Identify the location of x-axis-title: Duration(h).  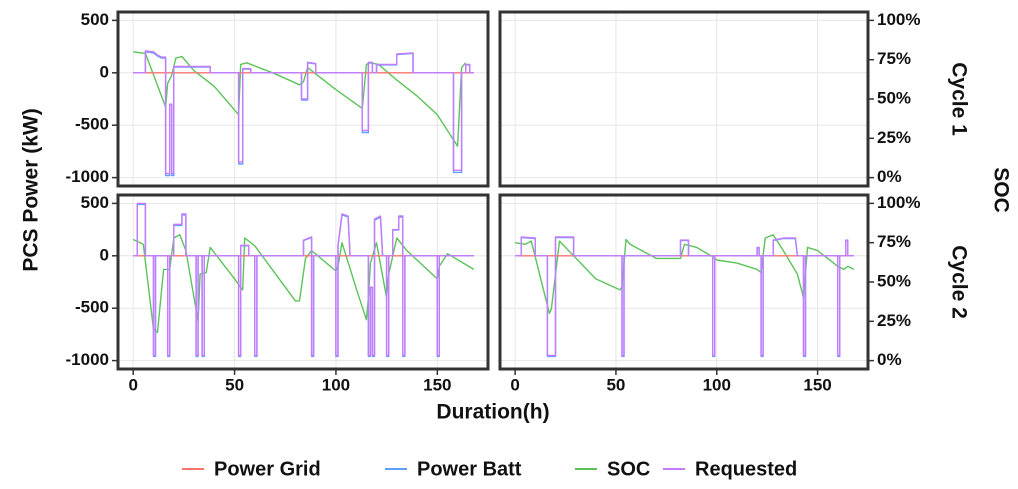
(492, 412).